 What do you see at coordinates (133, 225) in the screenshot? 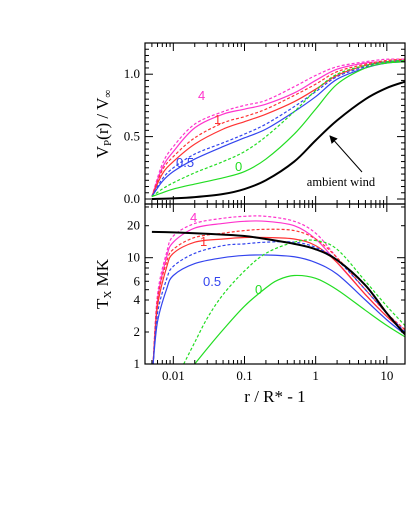
I see `y-tick-label: 20` at bounding box center [133, 225].